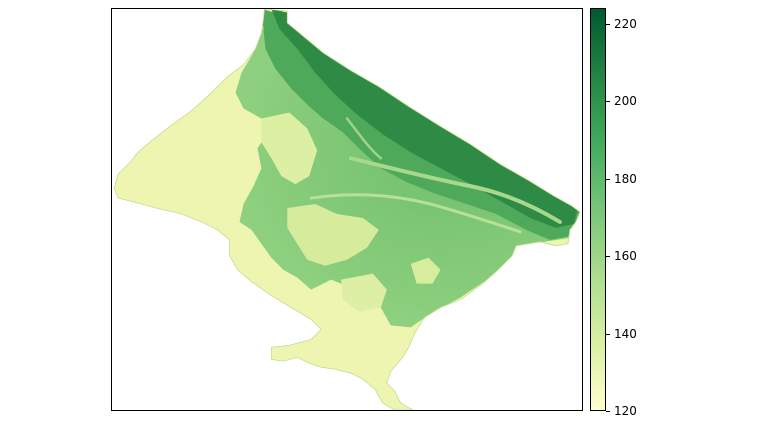  I want to click on colorbar-tick-label: 140, so click(625, 333).